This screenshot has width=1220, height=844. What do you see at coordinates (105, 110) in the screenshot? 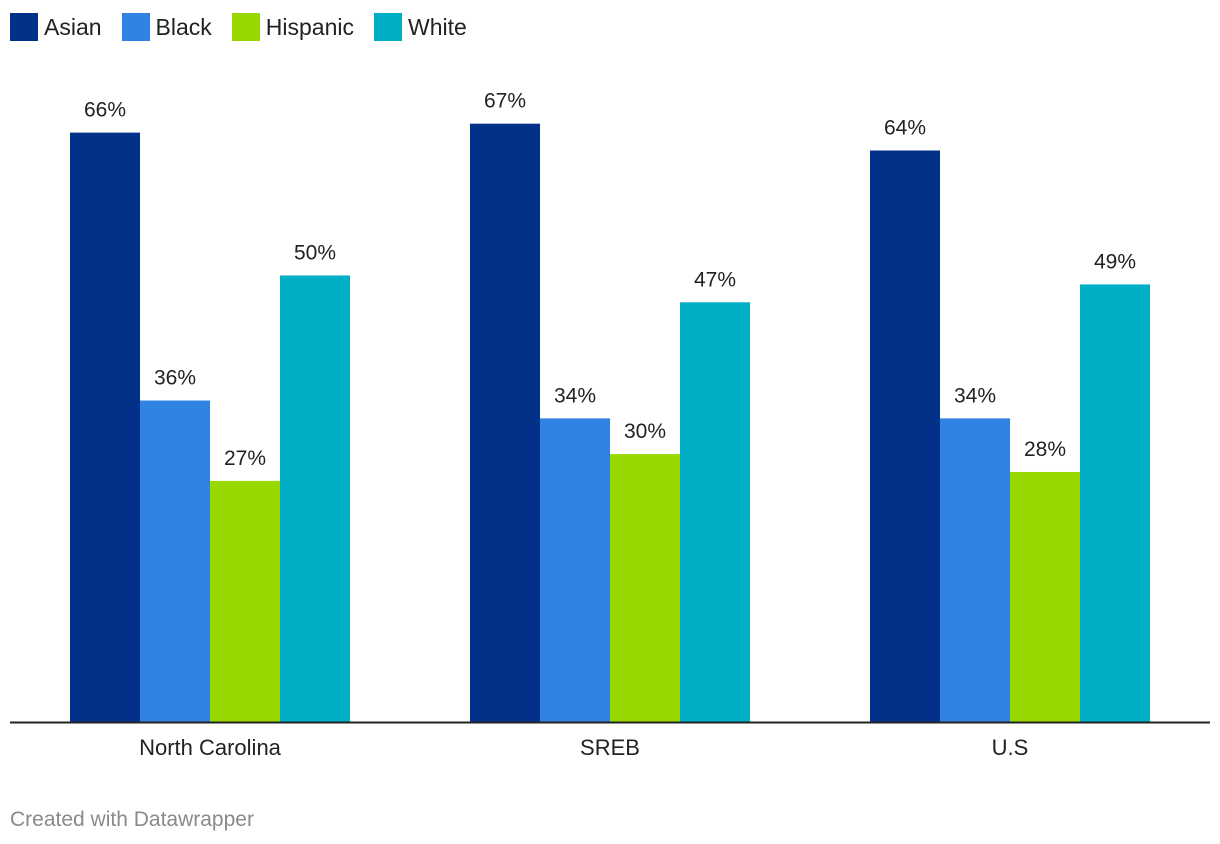
I see `data-label: 66%` at bounding box center [105, 110].